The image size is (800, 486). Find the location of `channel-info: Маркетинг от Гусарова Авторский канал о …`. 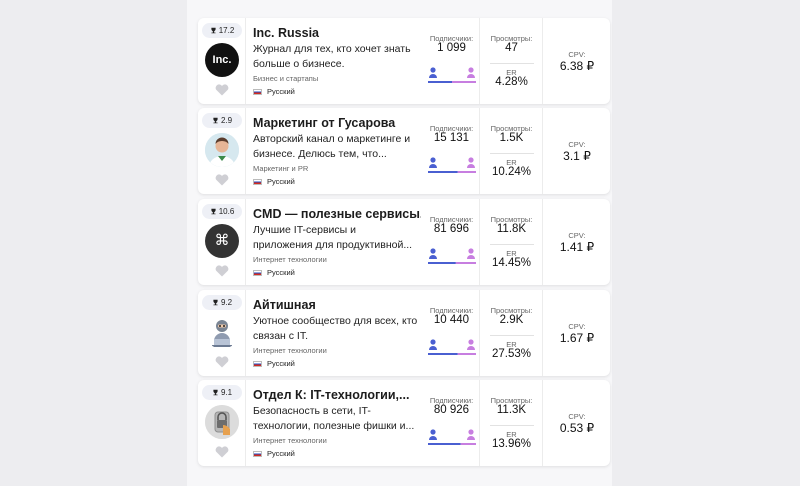

channel-info: Маркетинг от Гусарова Авторский канал о … is located at coordinates (337, 151).